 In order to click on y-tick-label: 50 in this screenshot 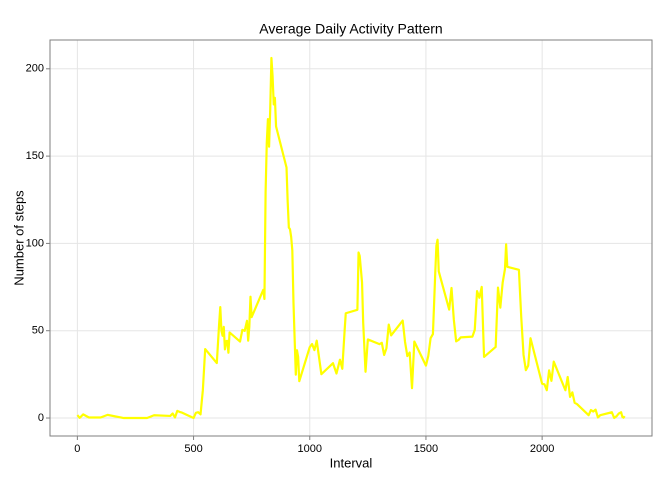, I will do `click(38, 331)`.